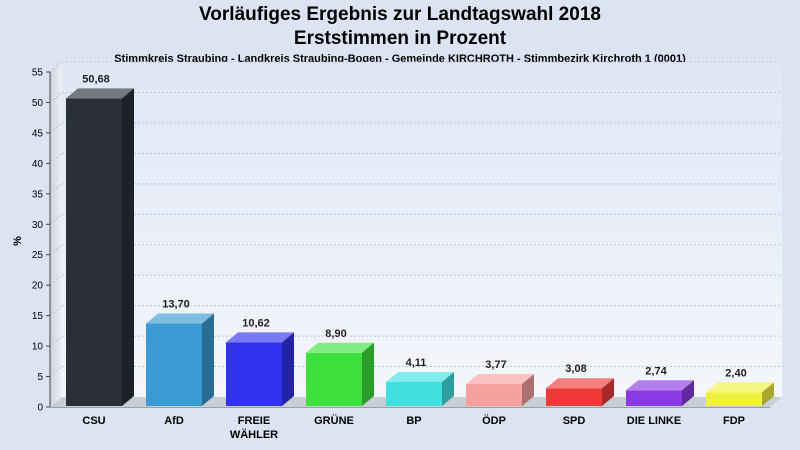 The width and height of the screenshot is (800, 450). What do you see at coordinates (38, 255) in the screenshot?
I see `y-tick-label: 25` at bounding box center [38, 255].